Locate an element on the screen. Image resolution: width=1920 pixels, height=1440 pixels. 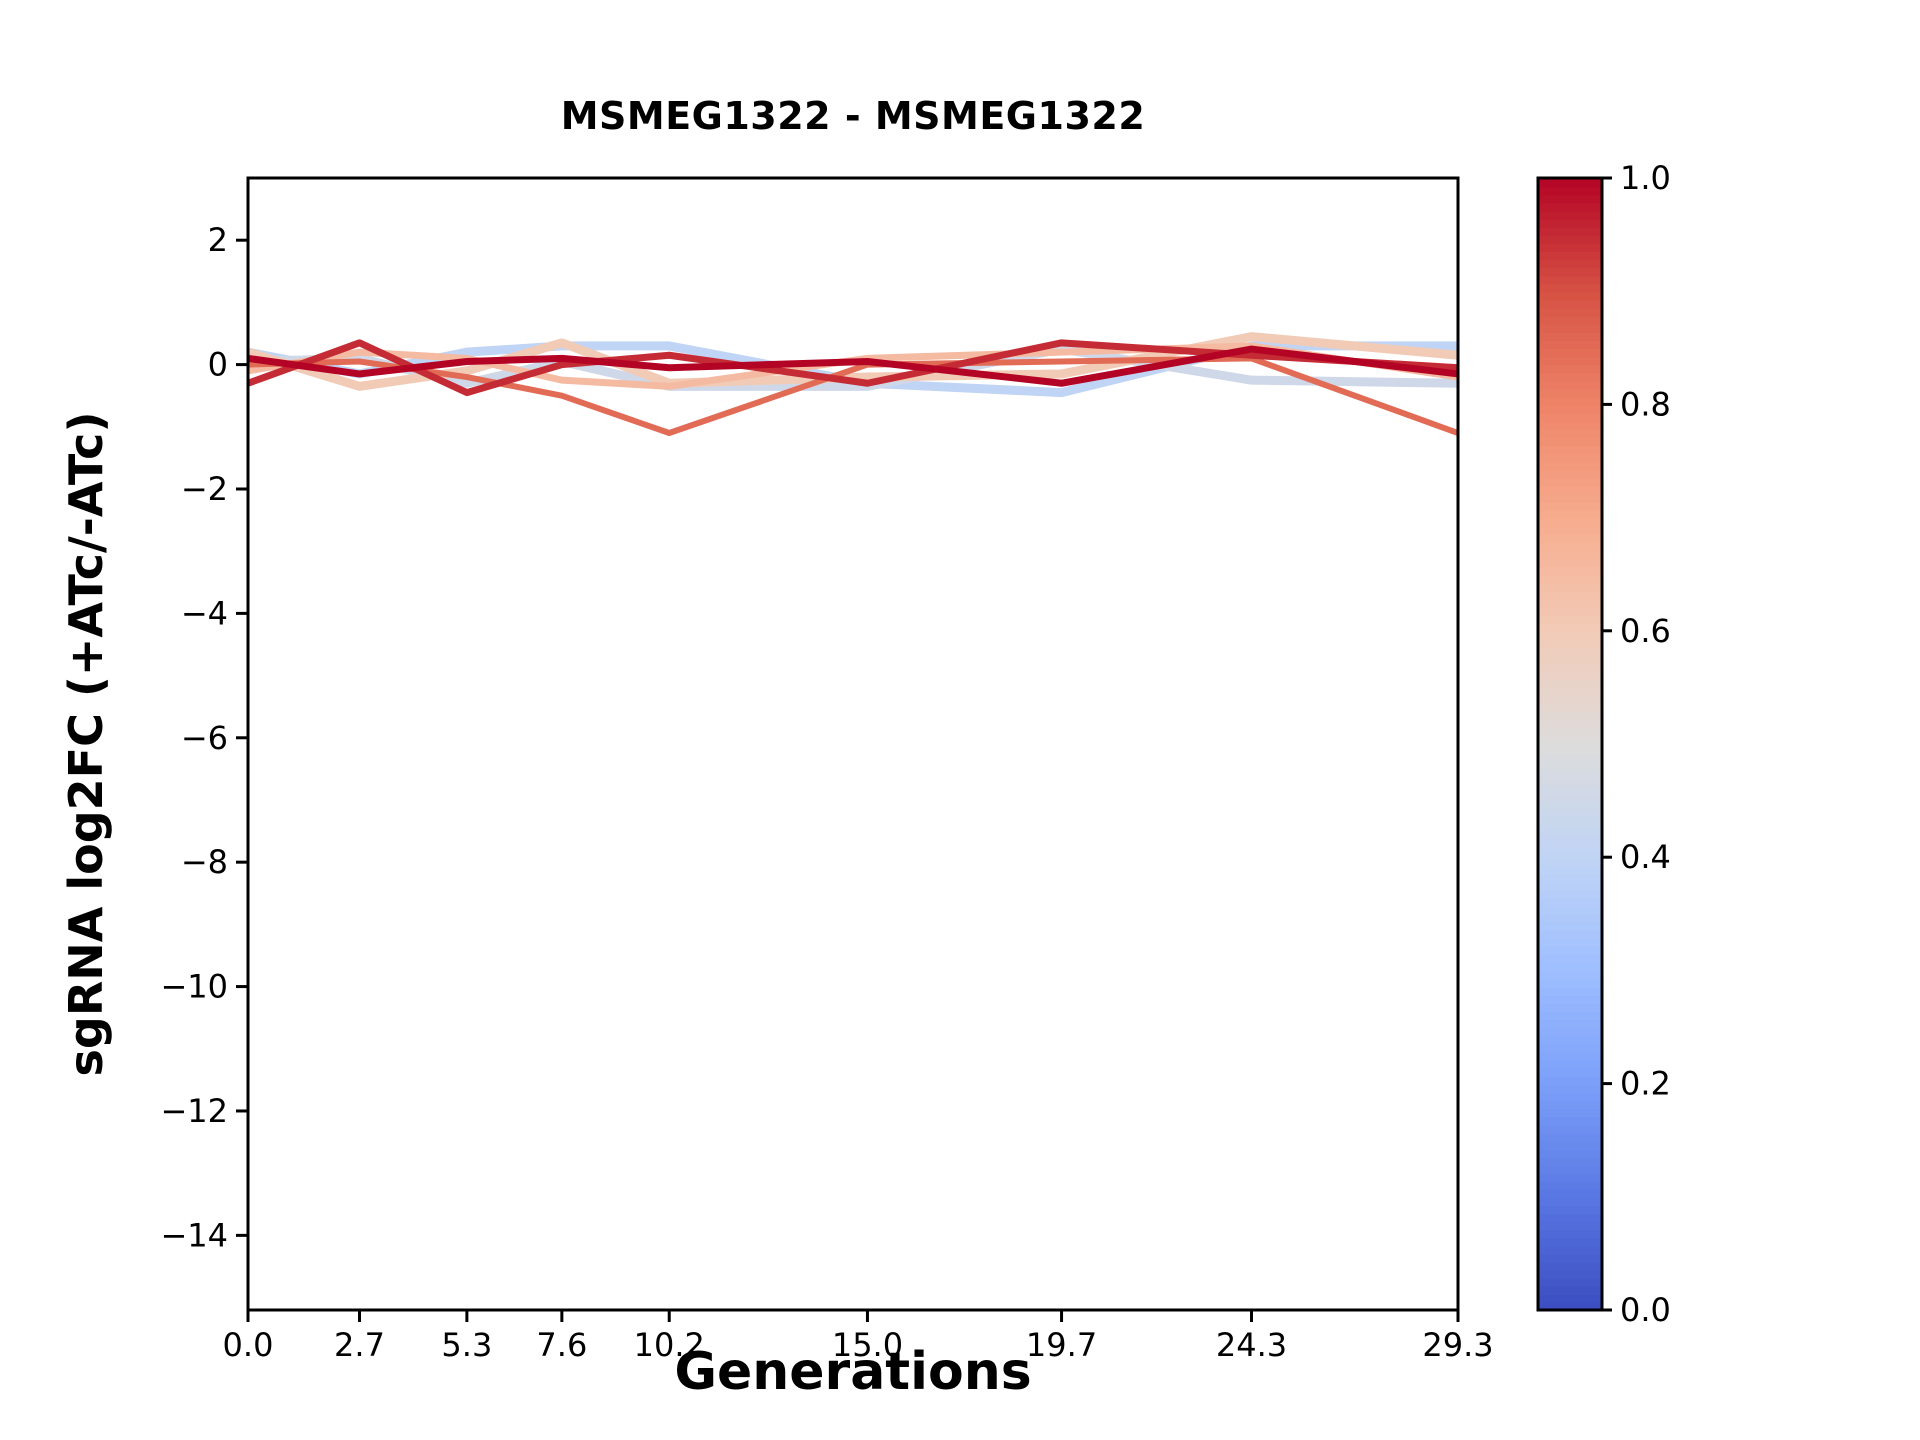
colorbar-tick-label: 1.0 is located at coordinates (1645, 178).